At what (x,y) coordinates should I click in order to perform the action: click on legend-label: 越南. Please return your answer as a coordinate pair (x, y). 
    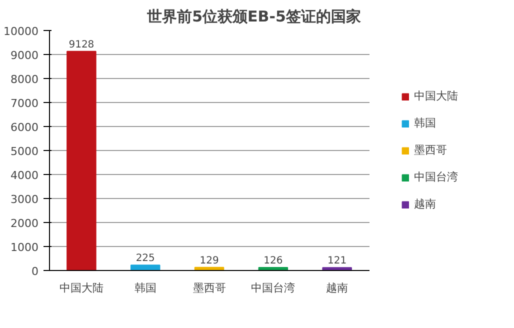
    Looking at the image, I should click on (425, 204).